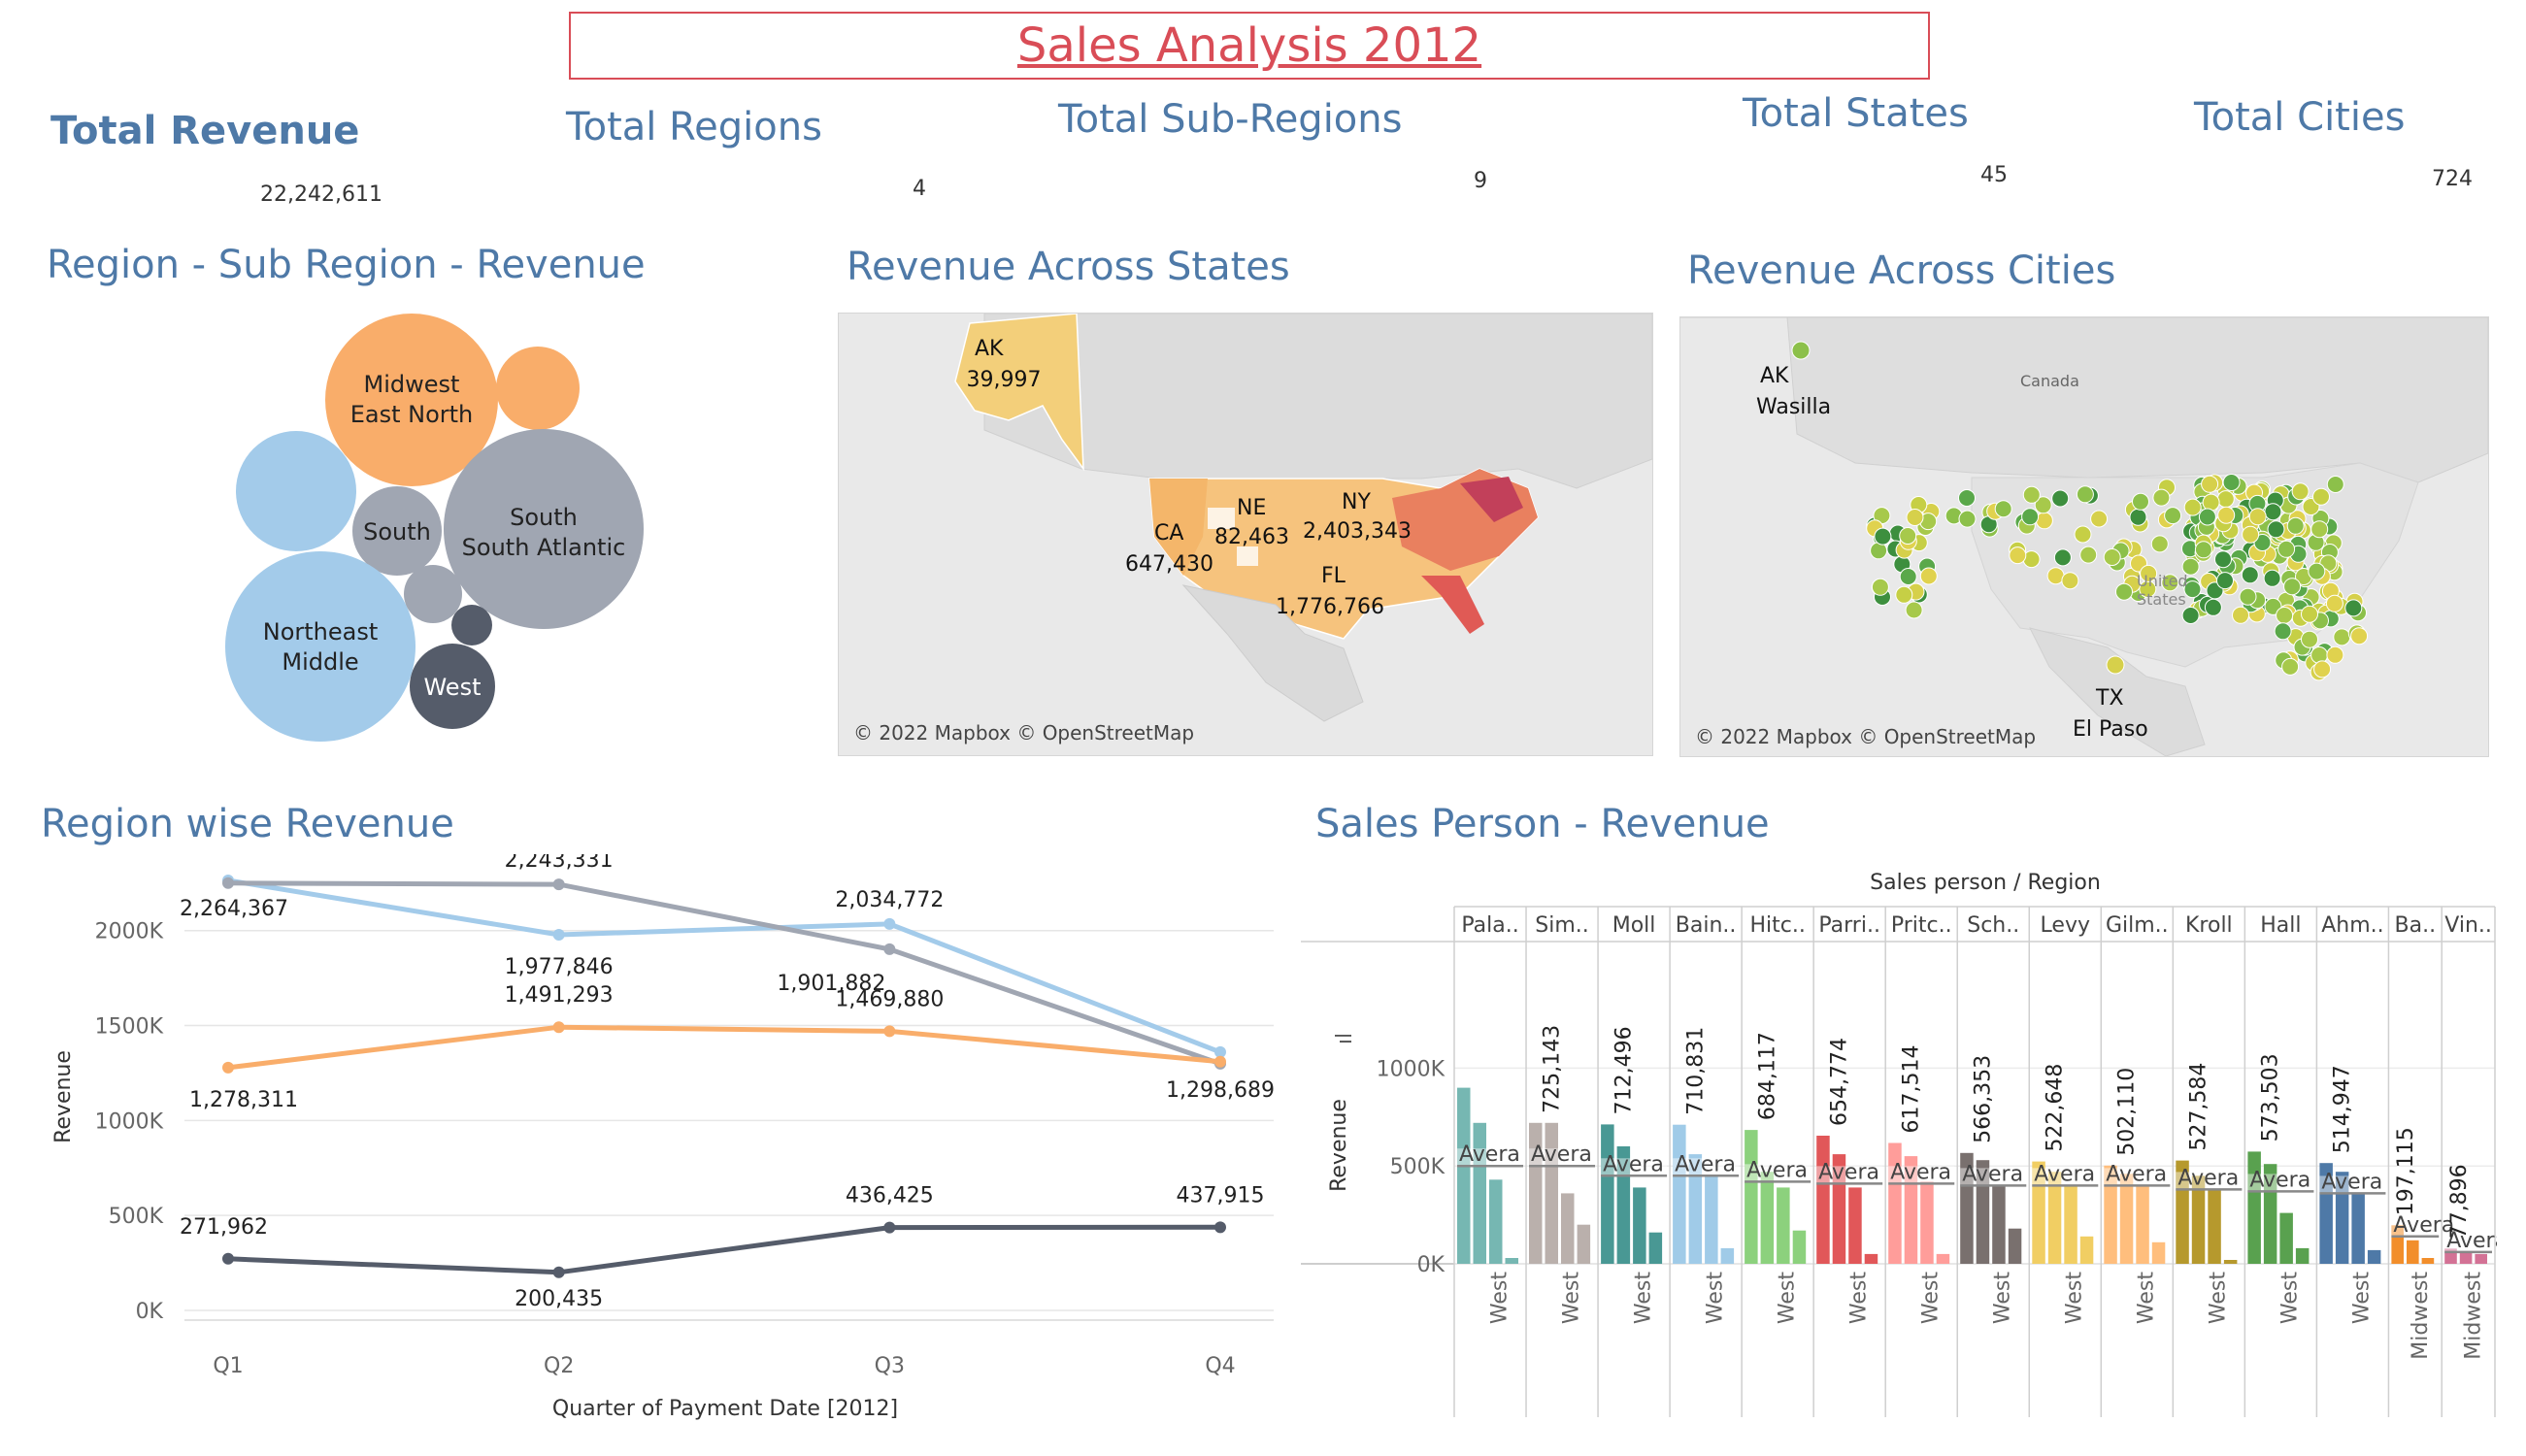  I want to click on bar-group-0: Pala.. Avera West, so click(1488, 1162).